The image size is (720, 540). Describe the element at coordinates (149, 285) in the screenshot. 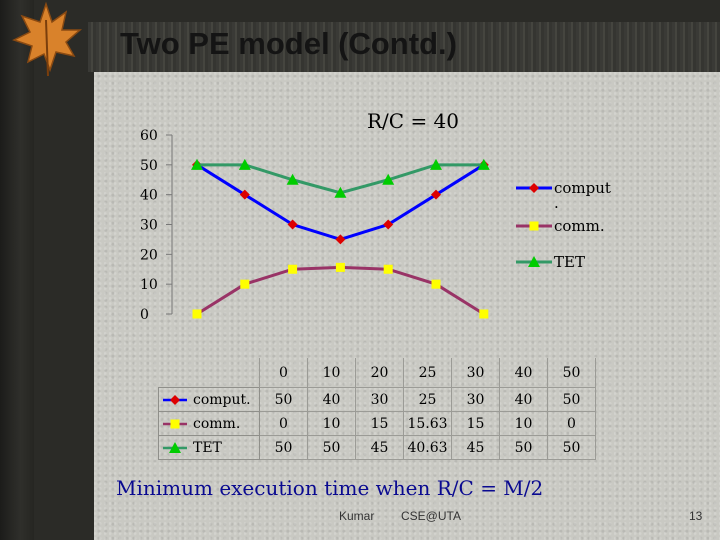

I see `y-tick-label: 10` at that location.